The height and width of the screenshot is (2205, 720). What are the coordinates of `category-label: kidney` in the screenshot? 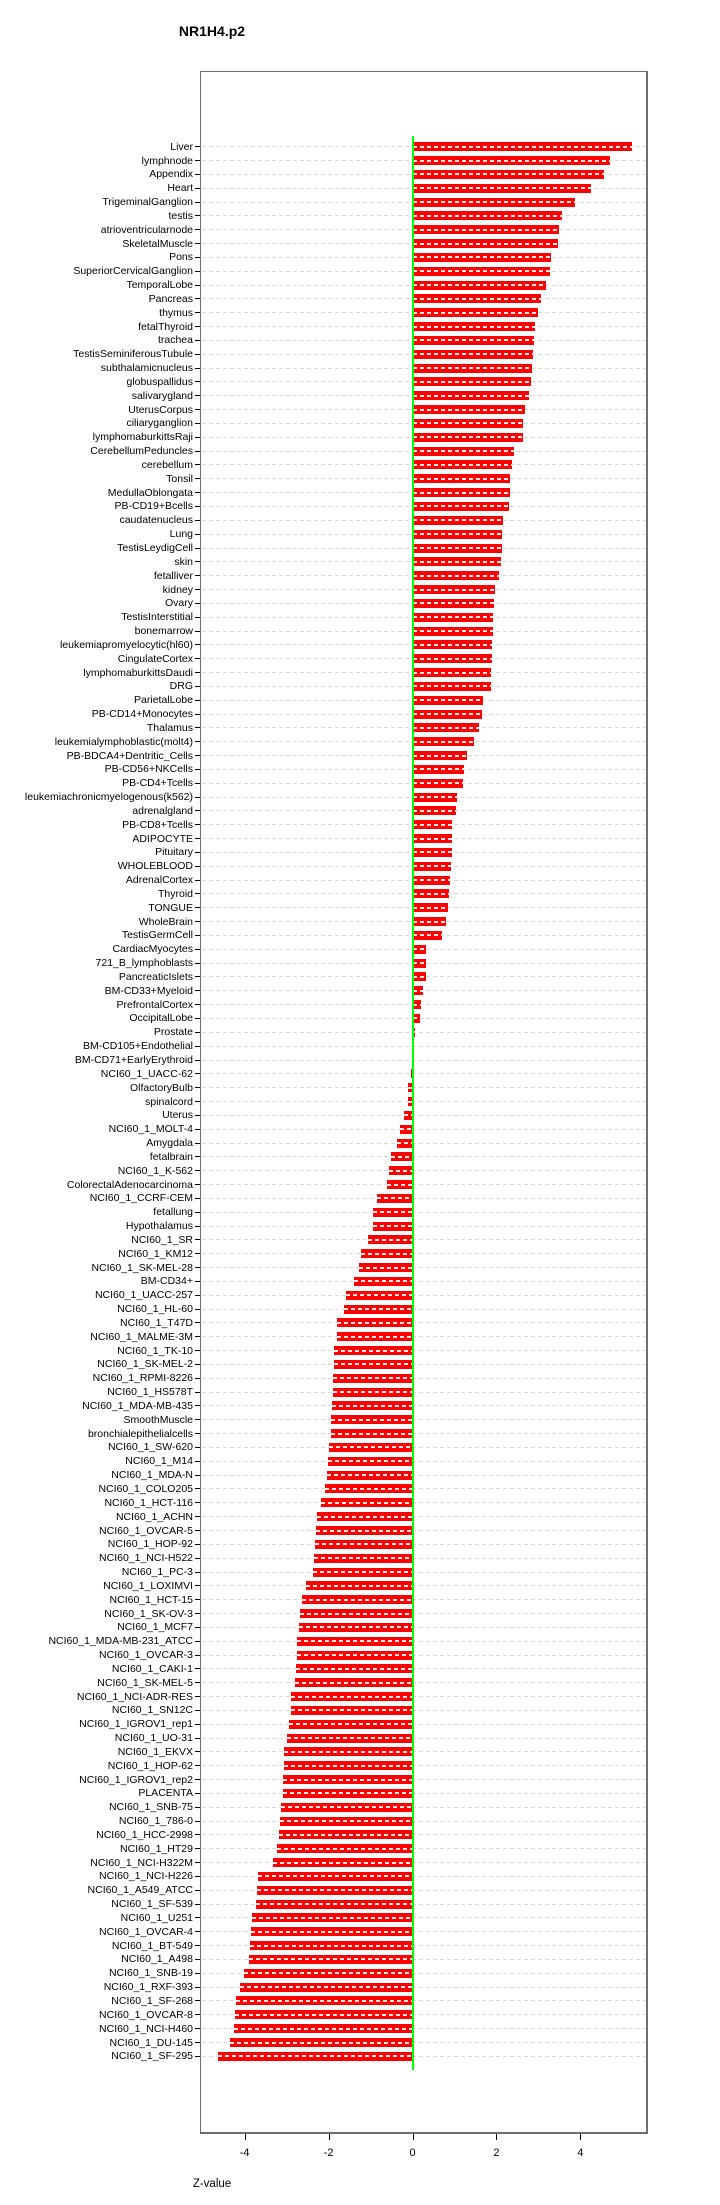 It's located at (177, 589).